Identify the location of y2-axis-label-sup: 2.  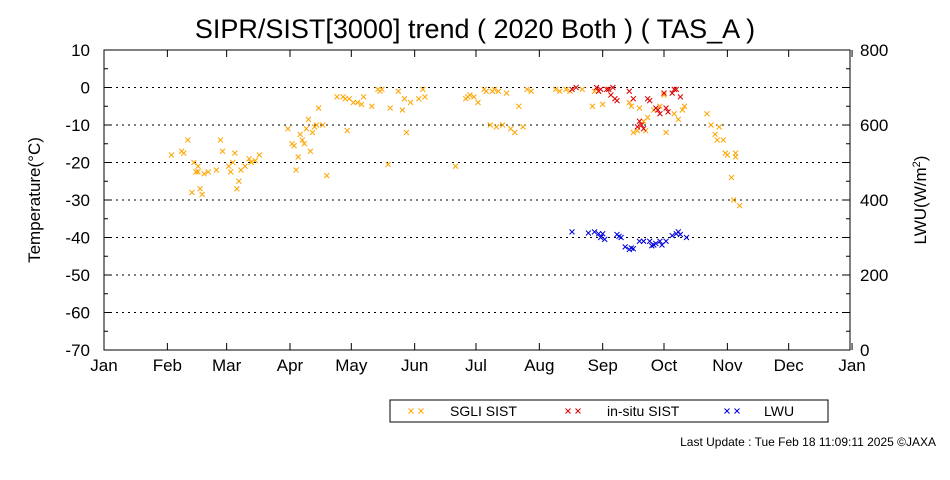
(917, 164).